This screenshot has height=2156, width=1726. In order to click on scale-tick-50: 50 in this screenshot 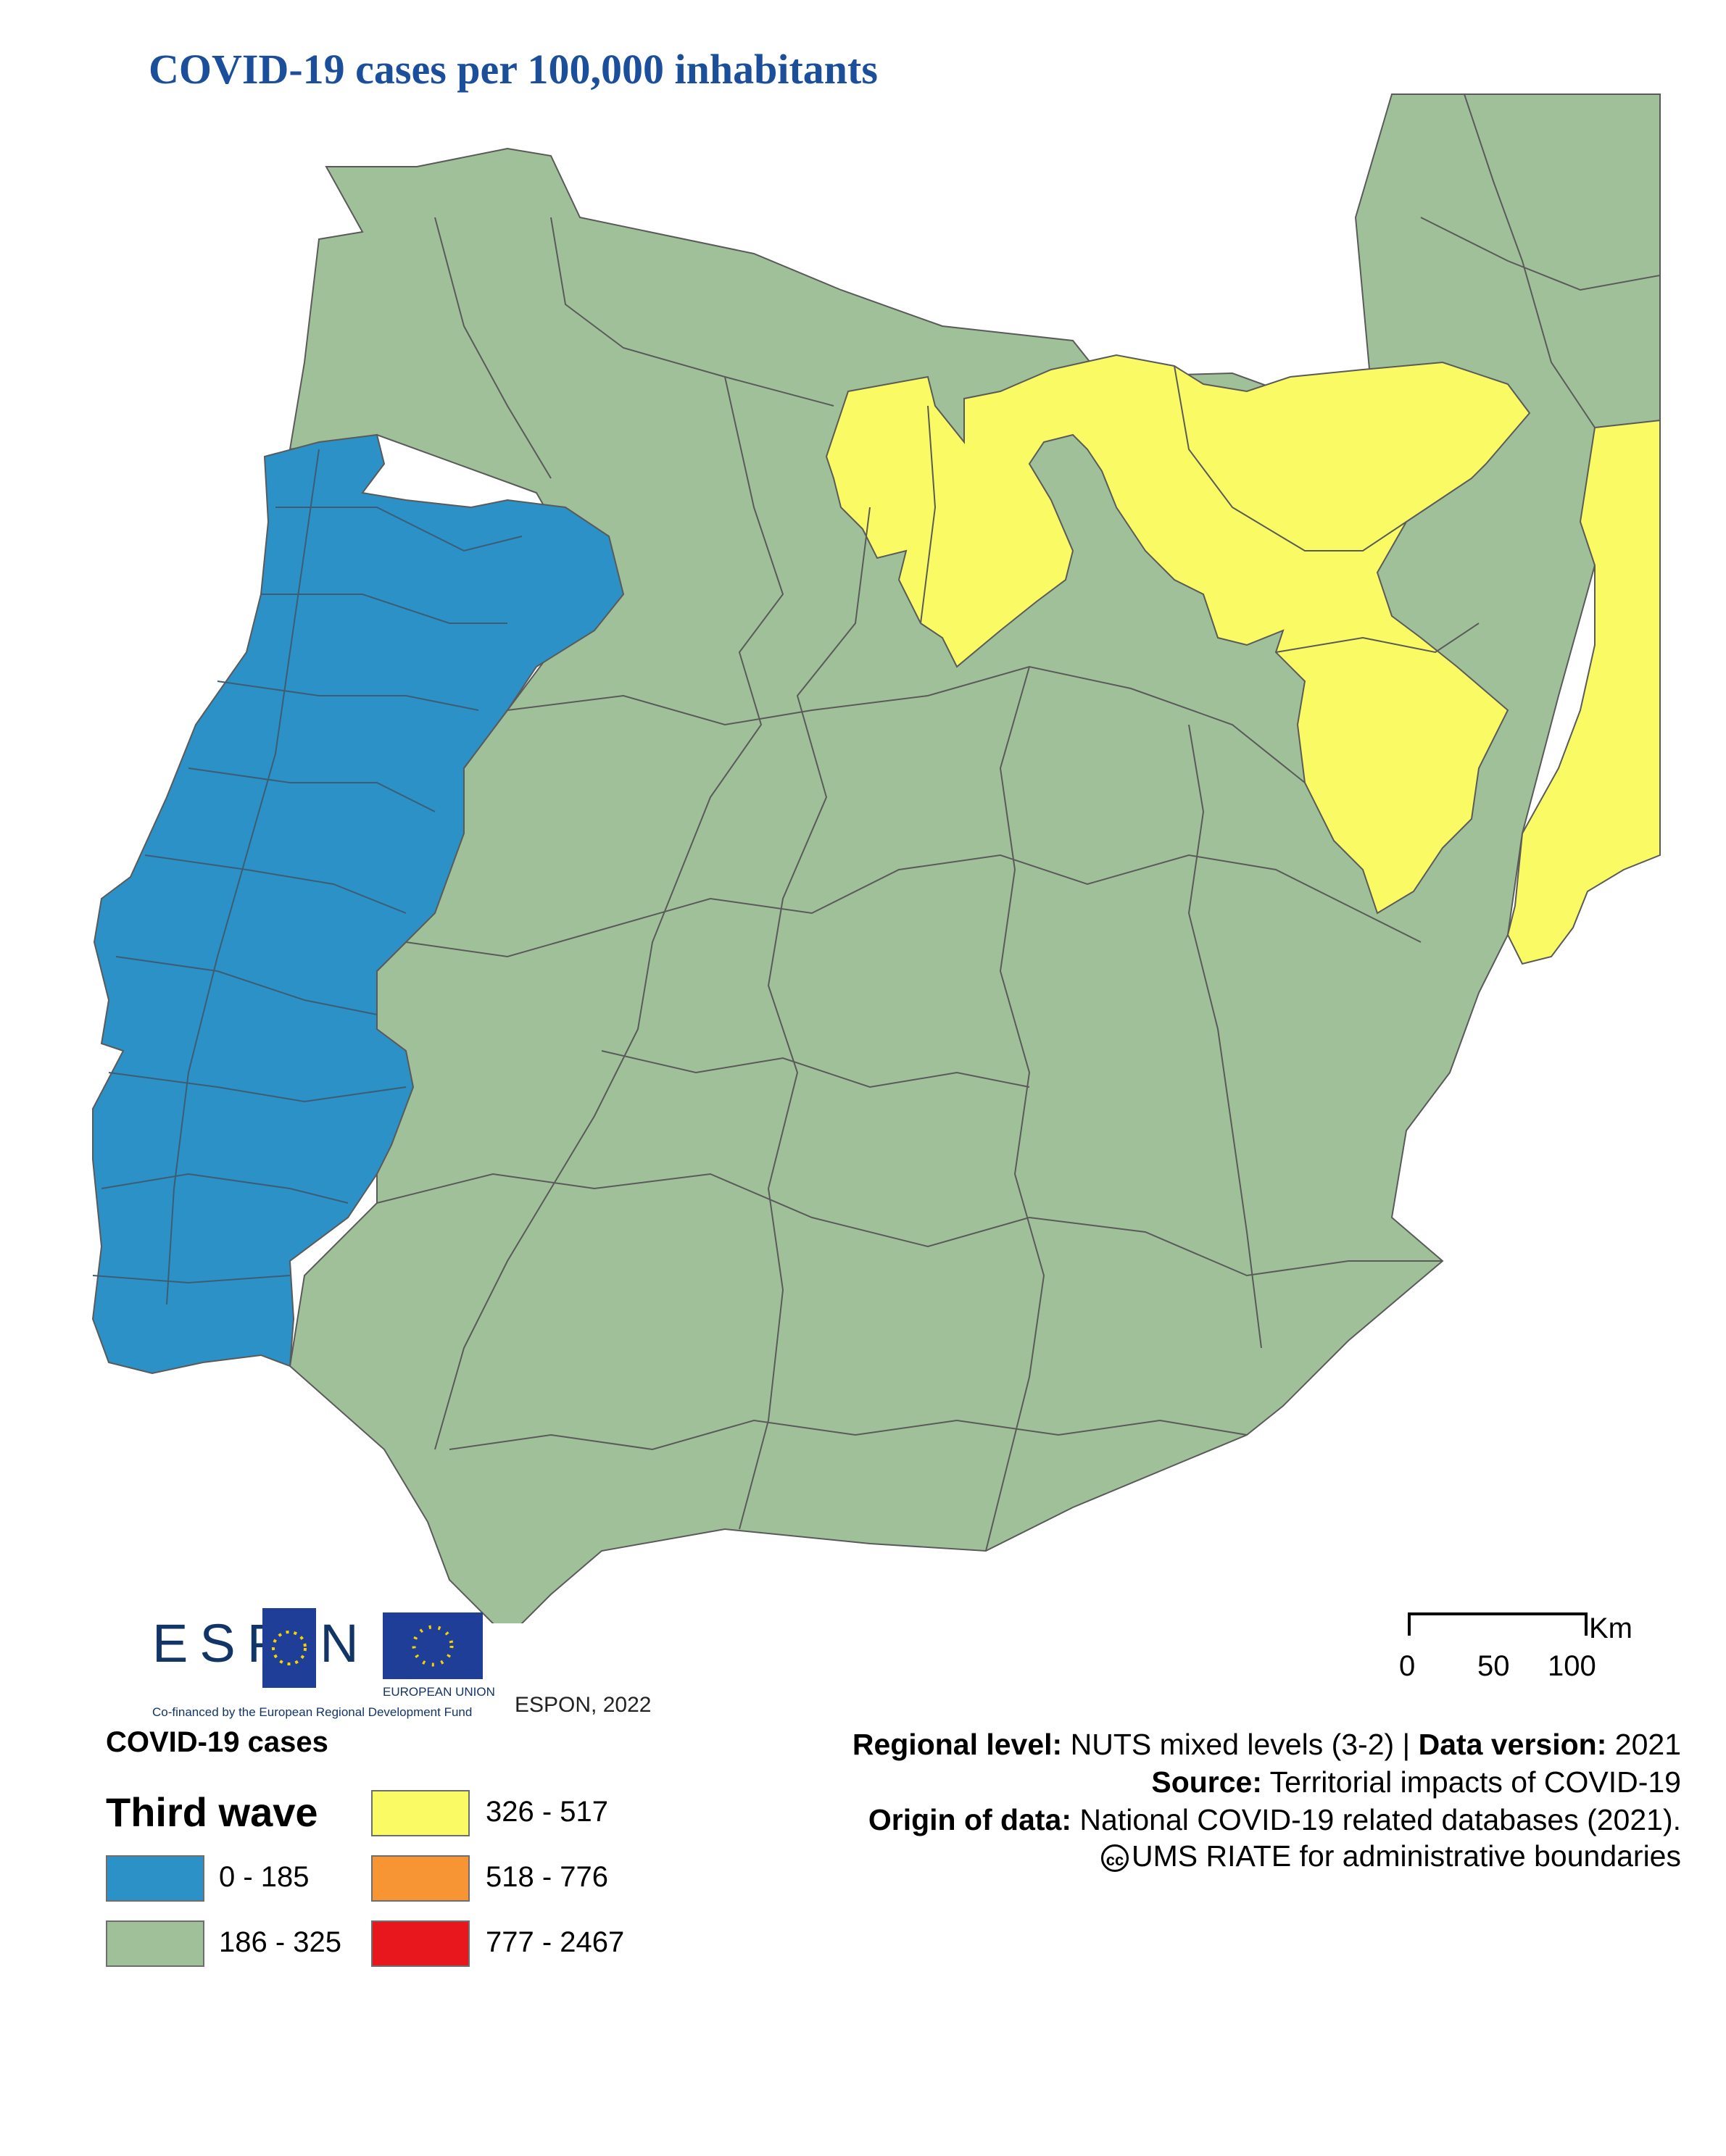, I will do `click(1493, 1666)`.